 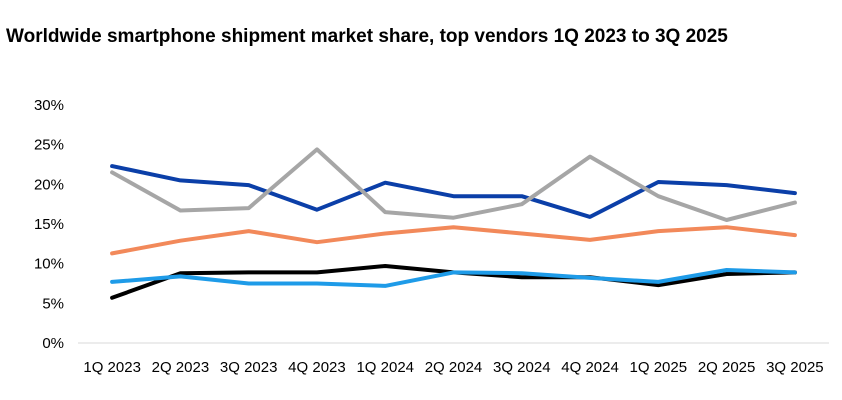 I want to click on x-tick-label: 1Q 2024, so click(x=385, y=367).